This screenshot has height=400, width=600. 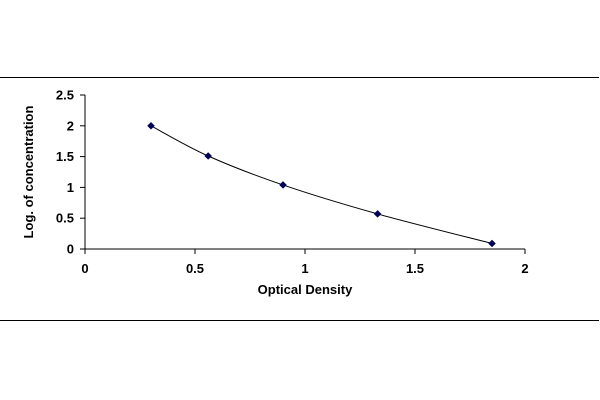 I want to click on y-tick-label: 2, so click(x=70, y=125).